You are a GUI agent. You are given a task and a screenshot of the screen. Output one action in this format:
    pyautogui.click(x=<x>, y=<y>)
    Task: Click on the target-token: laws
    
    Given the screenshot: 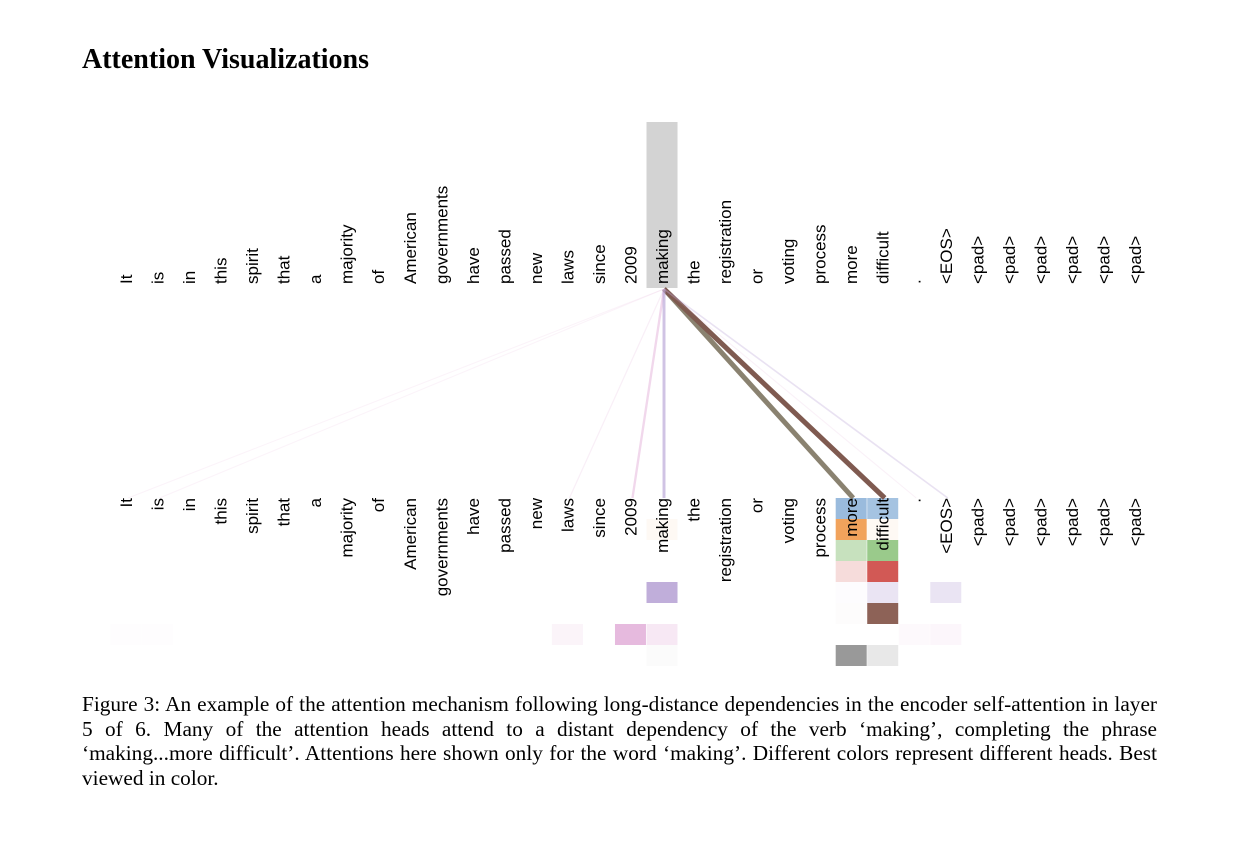 What is the action you would take?
    pyautogui.click(x=567, y=515)
    